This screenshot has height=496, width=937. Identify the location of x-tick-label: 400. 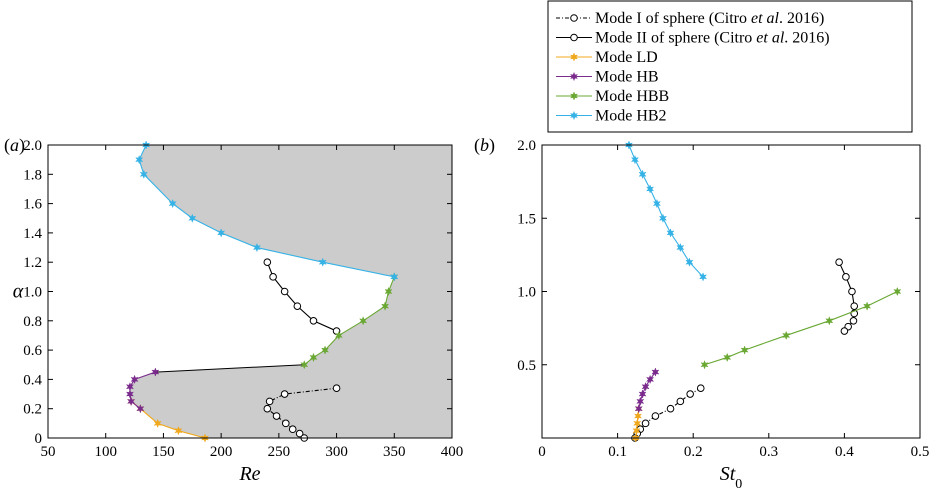
(452, 452).